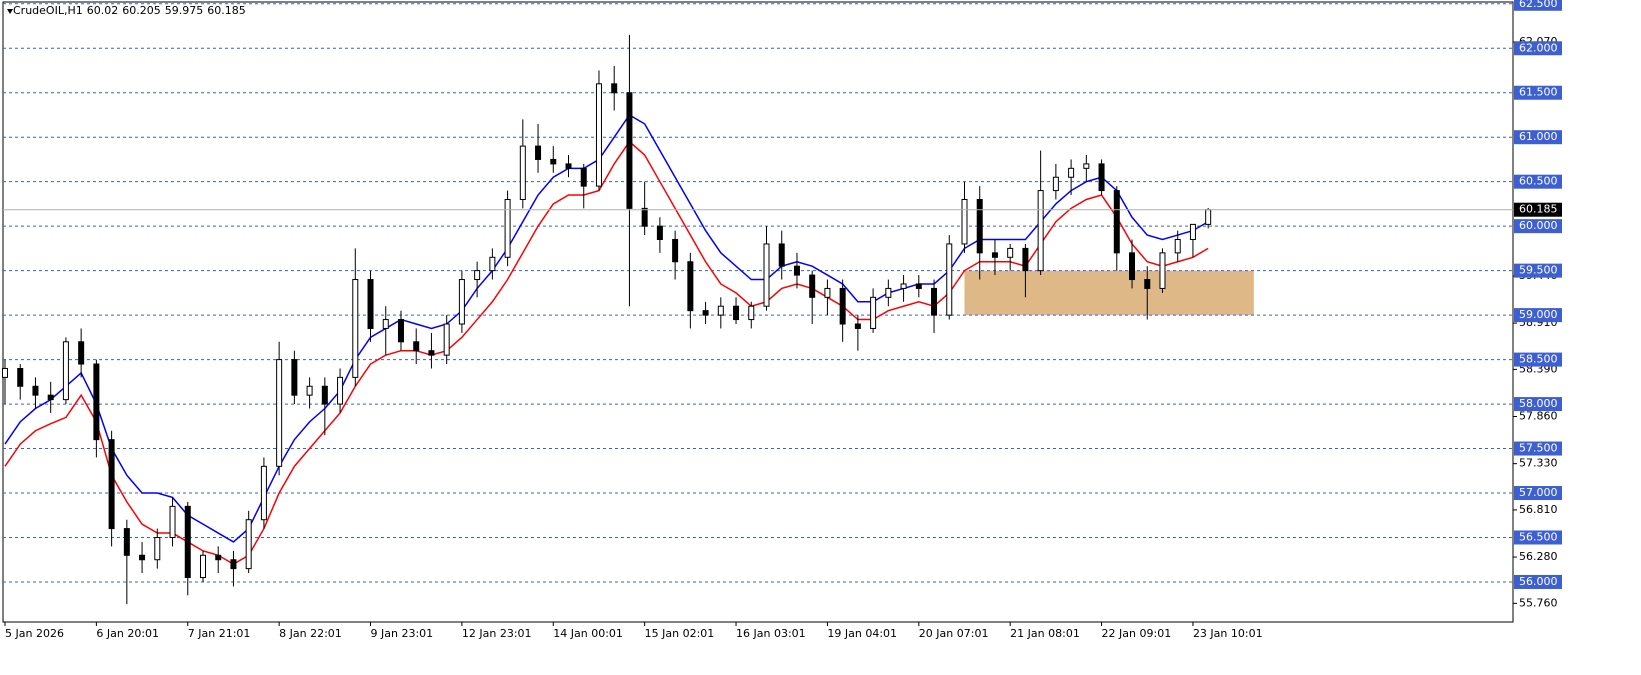 The image size is (1641, 675). Describe the element at coordinates (127, 633) in the screenshot. I see `x-tick-label: 6 Jan 20:01` at that location.